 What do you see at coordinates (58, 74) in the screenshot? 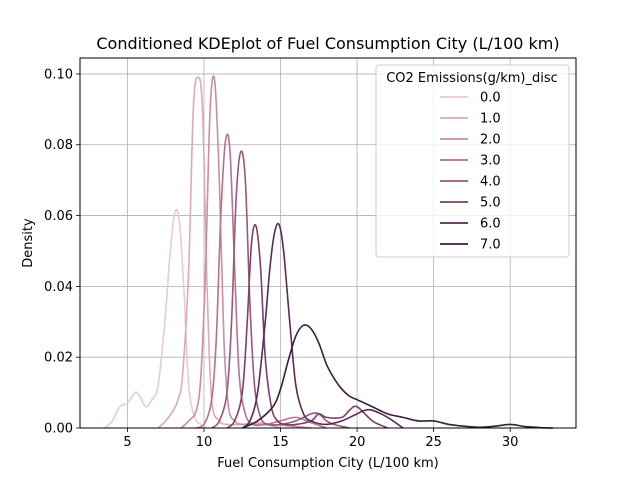
I see `y-tick-label: 0.10` at bounding box center [58, 74].